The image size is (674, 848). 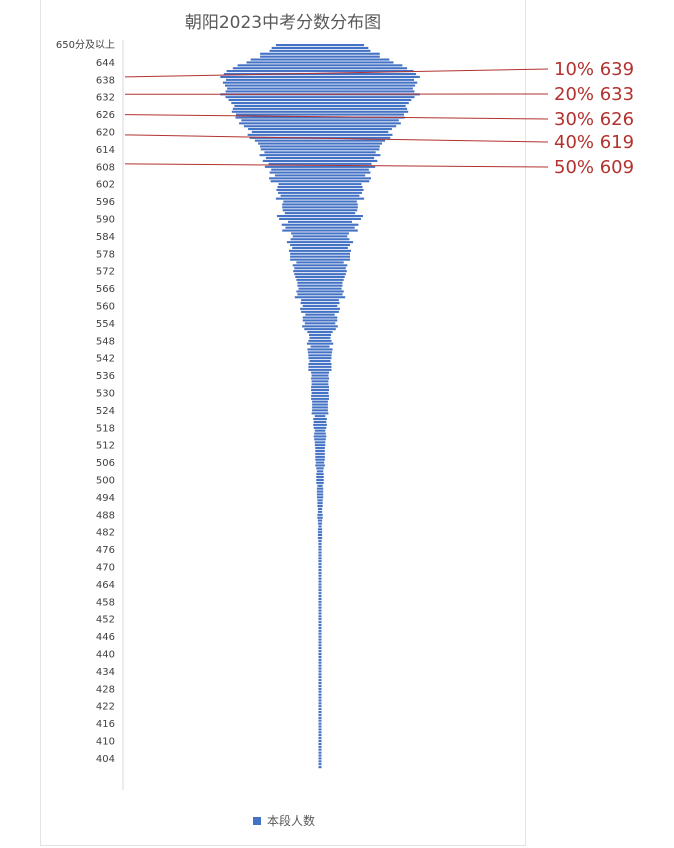 I want to click on y-tick-label-top: 650分及以上, so click(x=85, y=45).